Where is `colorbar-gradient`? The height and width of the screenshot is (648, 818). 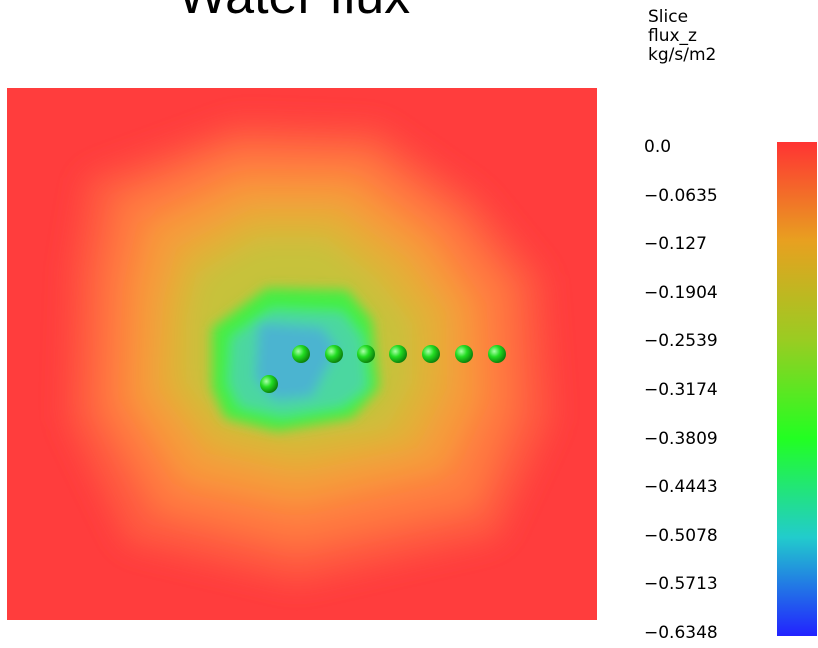 colorbar-gradient is located at coordinates (797, 389).